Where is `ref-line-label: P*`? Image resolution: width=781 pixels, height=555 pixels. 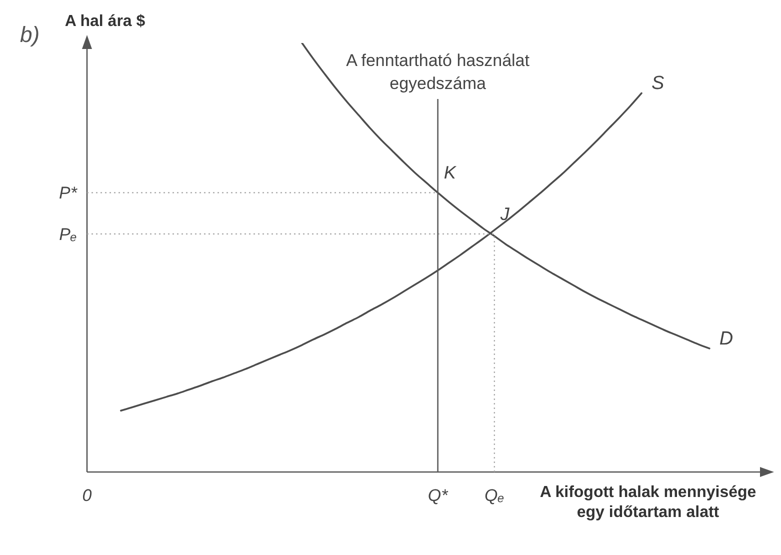 ref-line-label: P* is located at coordinates (68, 193).